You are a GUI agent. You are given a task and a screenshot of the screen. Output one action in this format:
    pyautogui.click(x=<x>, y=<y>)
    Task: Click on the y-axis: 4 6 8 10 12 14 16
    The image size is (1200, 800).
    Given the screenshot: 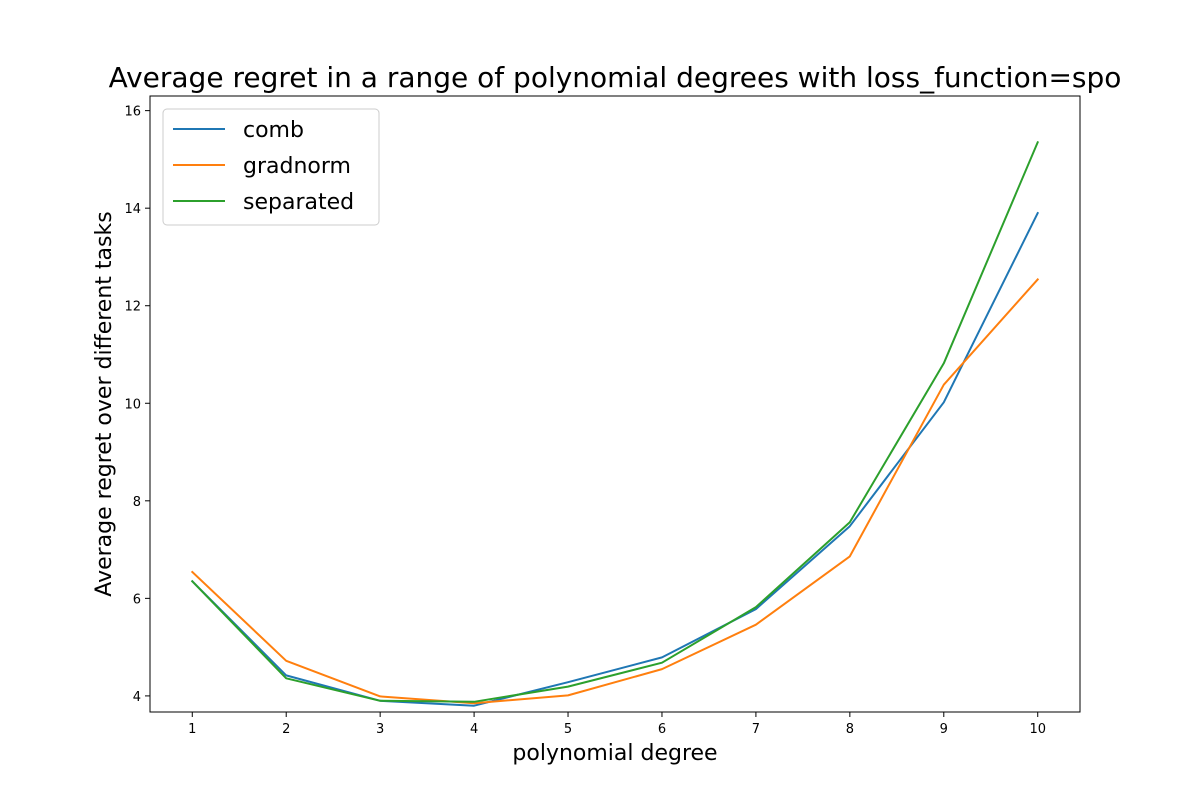 What is the action you would take?
    pyautogui.click(x=137, y=405)
    